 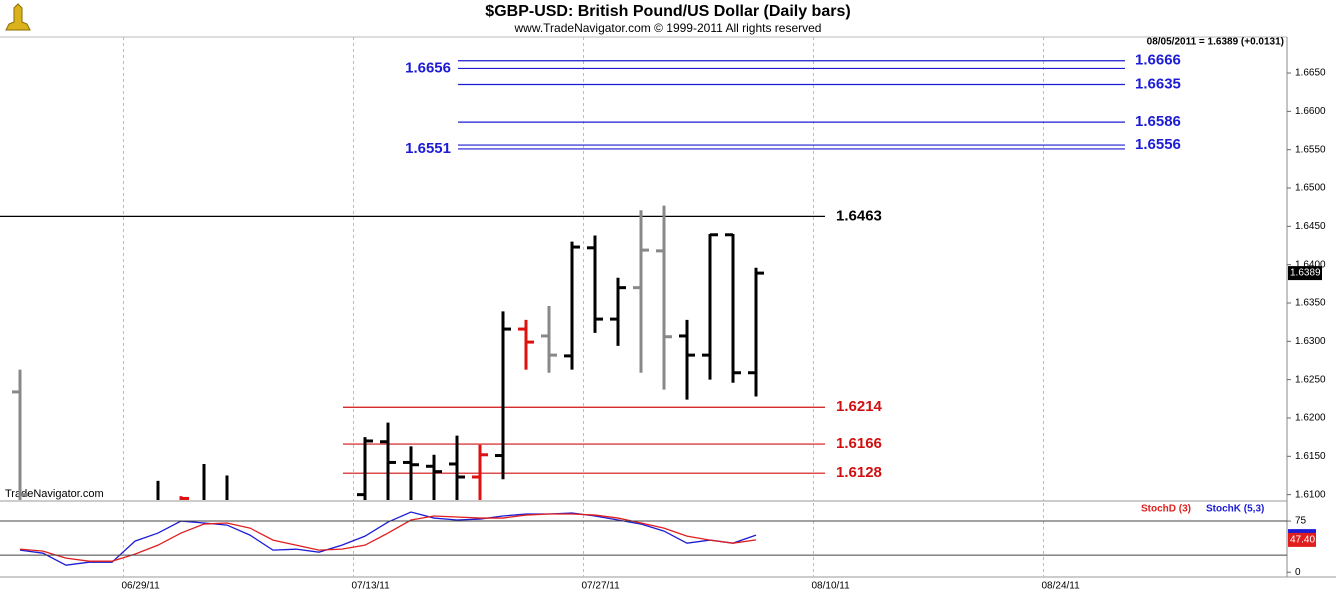 What do you see at coordinates (371, 586) in the screenshot?
I see `x-tick-label: 07/13/11` at bounding box center [371, 586].